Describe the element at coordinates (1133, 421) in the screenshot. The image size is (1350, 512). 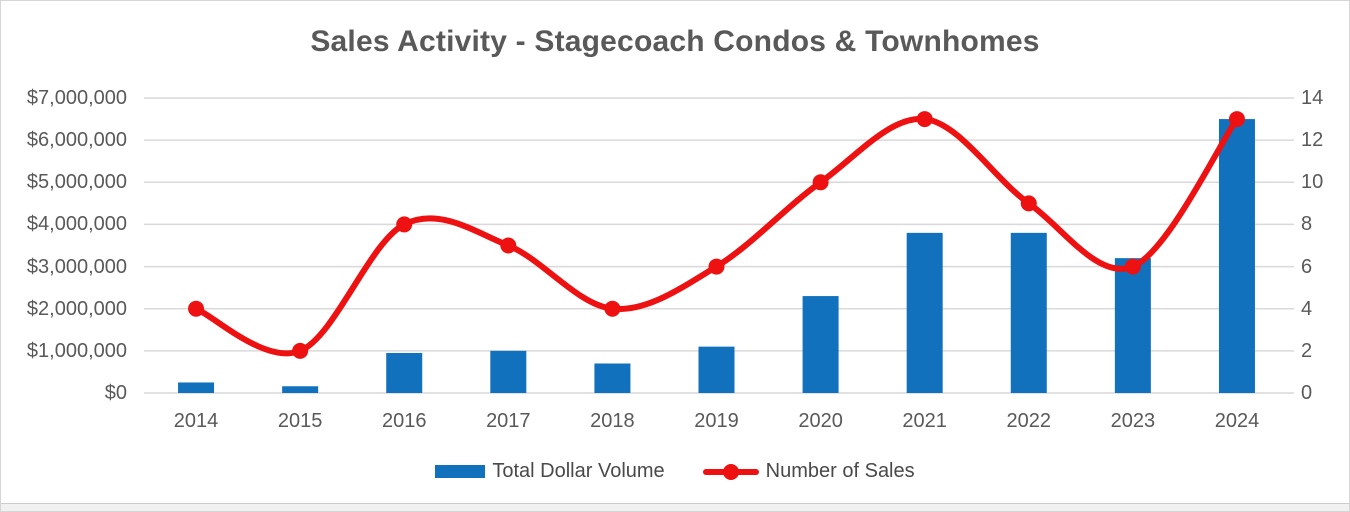
I see `x-tick-2023: 2023` at that location.